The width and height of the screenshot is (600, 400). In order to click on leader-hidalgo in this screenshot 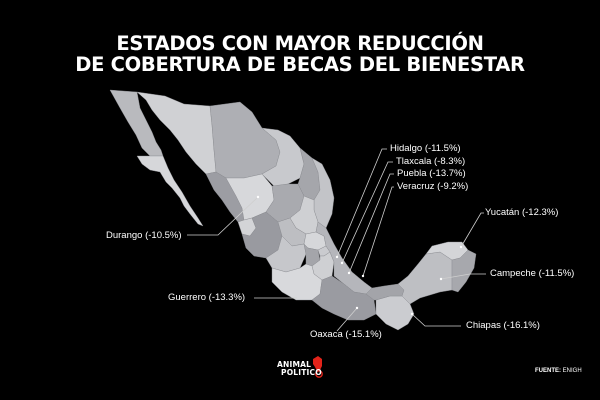, I will do `click(361, 203)`.